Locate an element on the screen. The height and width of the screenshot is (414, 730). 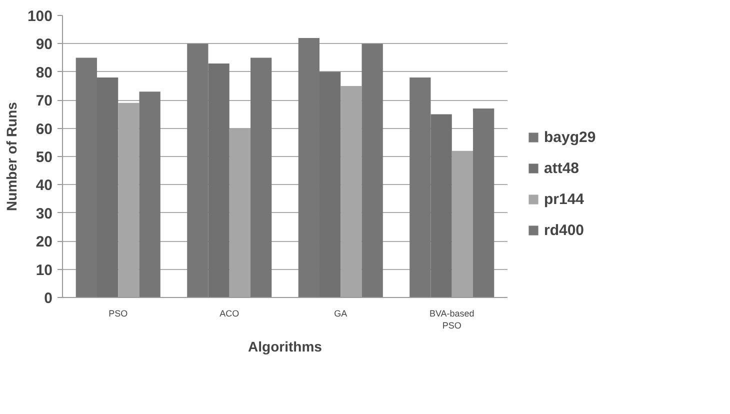
y-tick-label: 70 is located at coordinates (44, 101).